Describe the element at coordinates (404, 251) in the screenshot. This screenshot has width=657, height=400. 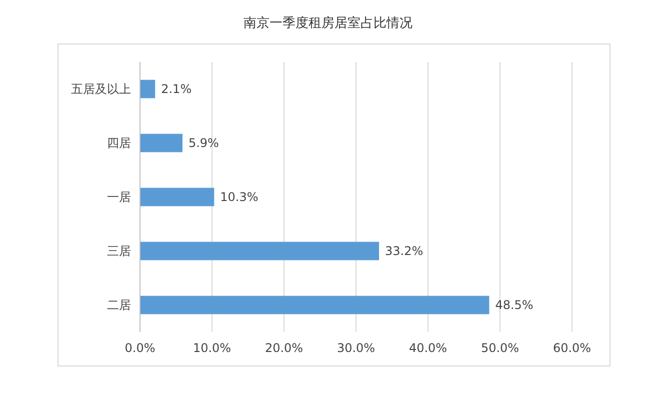
I see `data-label: 33.2%` at that location.